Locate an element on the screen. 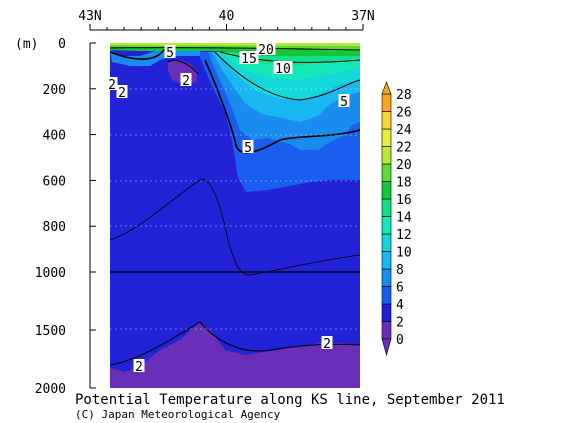 This screenshot has height=423, width=570. top-tick-label: 40 is located at coordinates (227, 16).